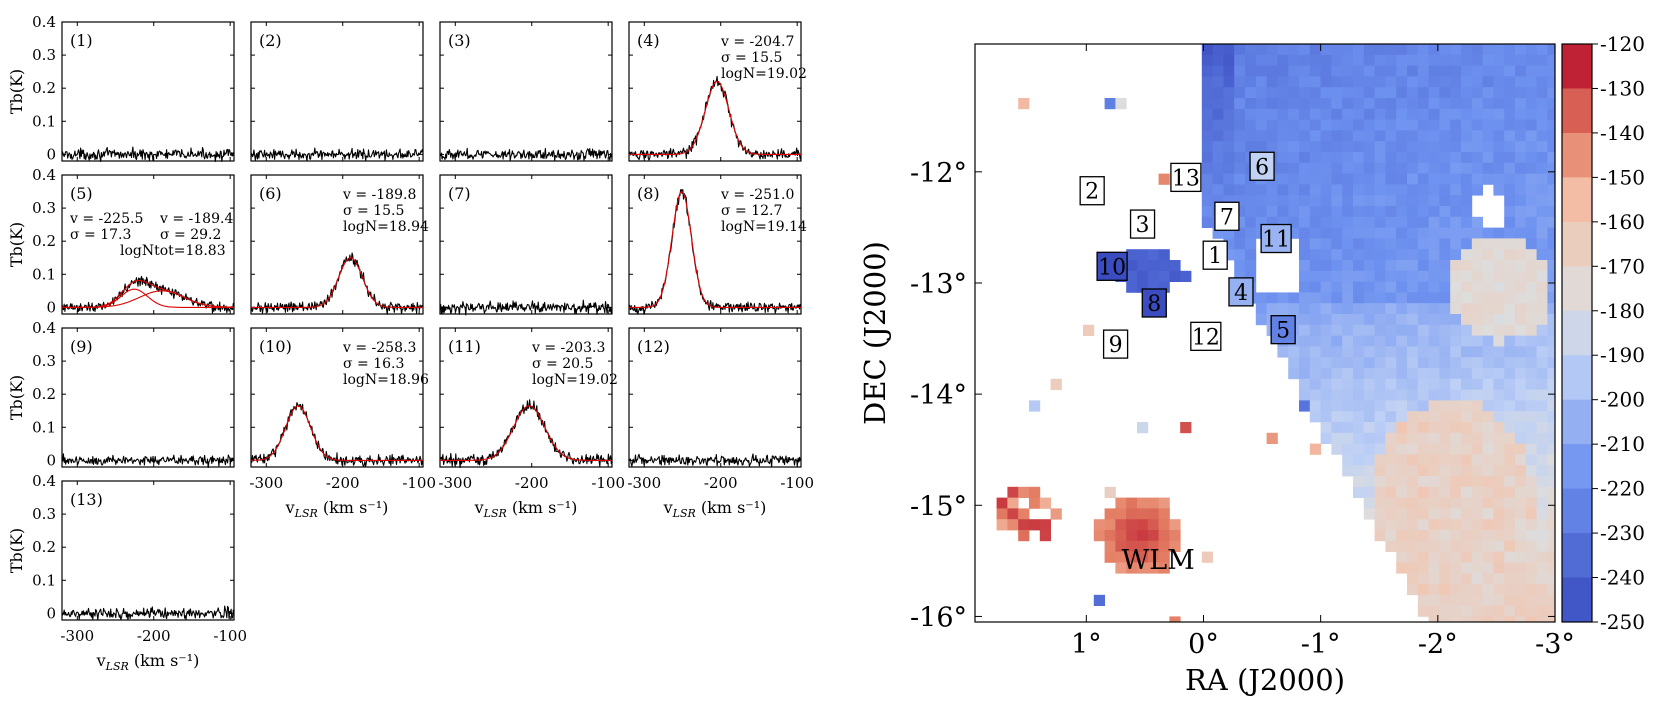 This screenshot has width=1661, height=716. I want to click on colorbar-tick-label: -190, so click(1622, 355).